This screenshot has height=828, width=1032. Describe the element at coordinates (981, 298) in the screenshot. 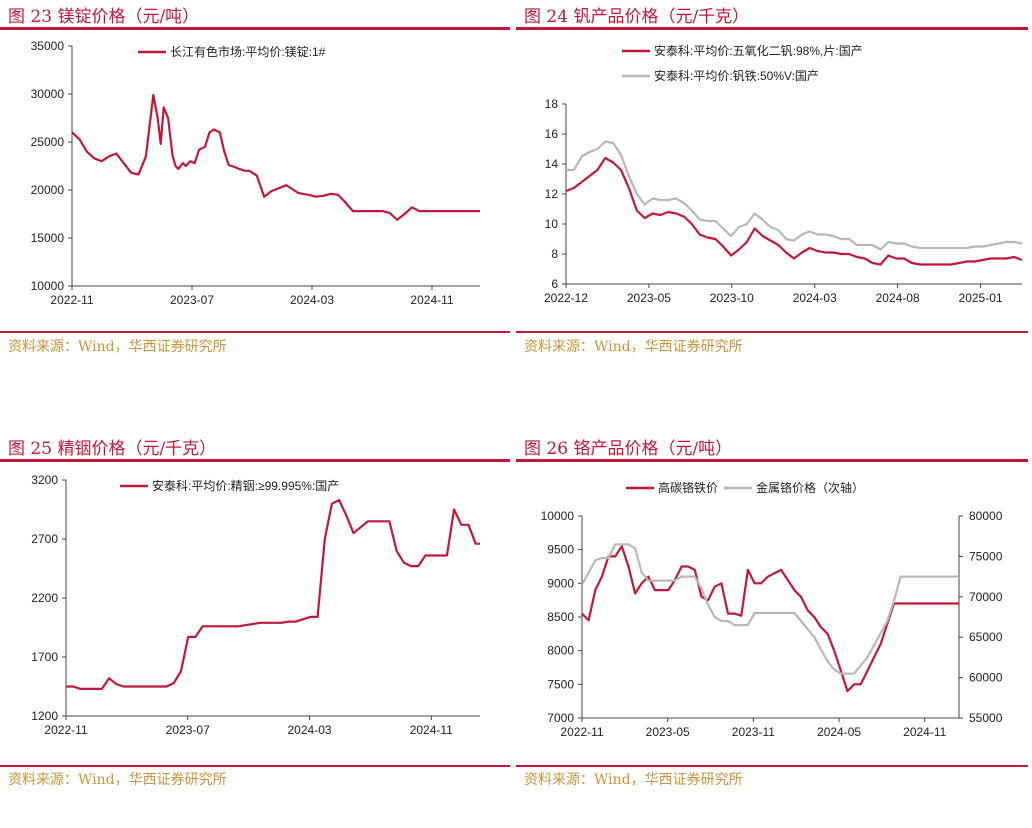

I see `x-tick-label: 2025-01` at that location.